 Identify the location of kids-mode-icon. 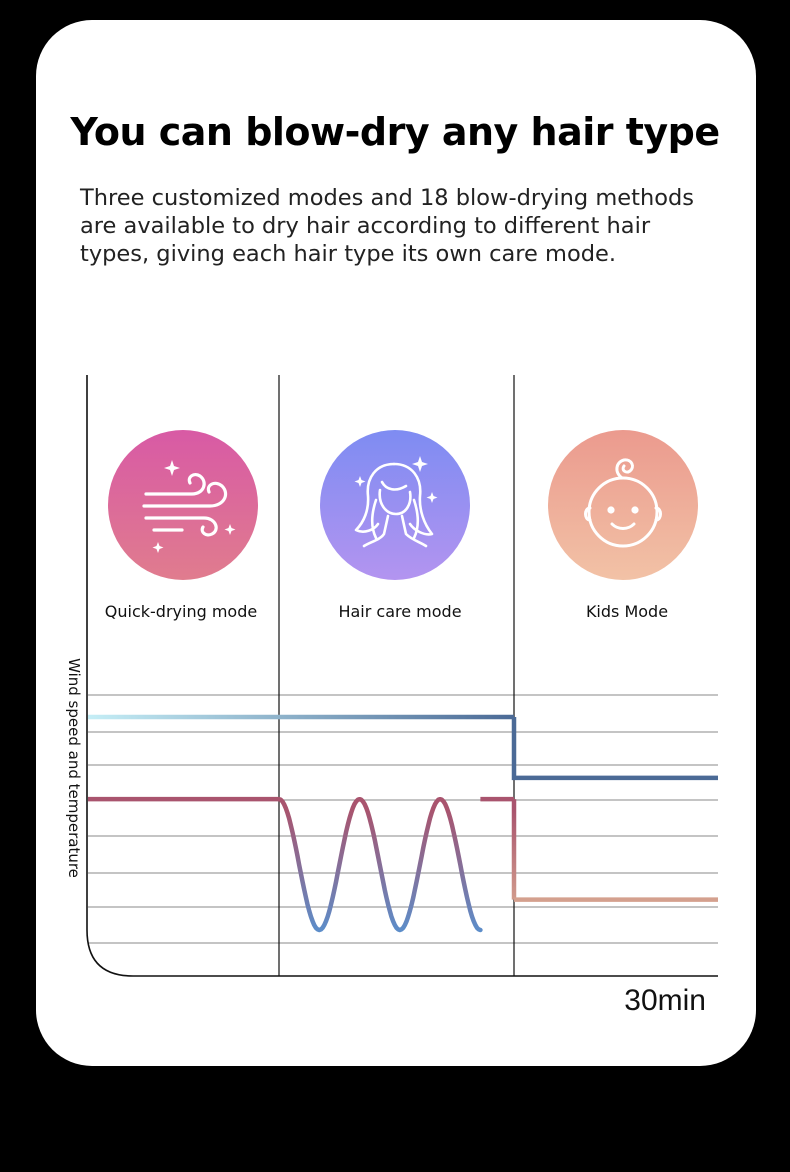
(623, 505).